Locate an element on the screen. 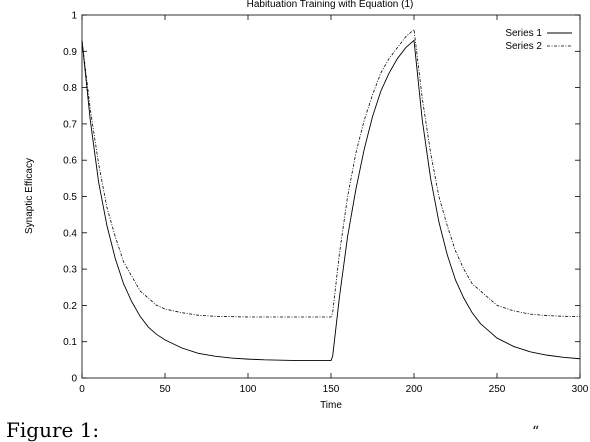 This screenshot has height=442, width=590. x-tick-label: 300 is located at coordinates (580, 389).